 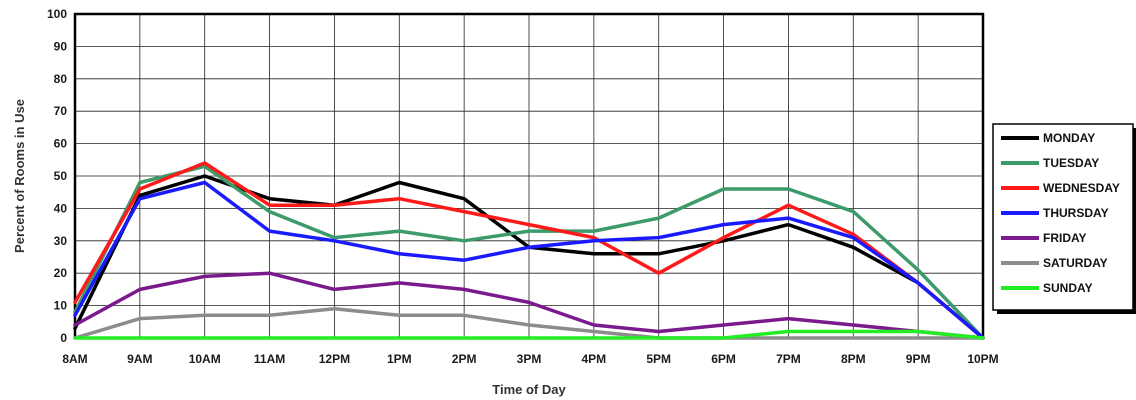 What do you see at coordinates (529, 305) in the screenshot?
I see `series-line-friday` at bounding box center [529, 305].